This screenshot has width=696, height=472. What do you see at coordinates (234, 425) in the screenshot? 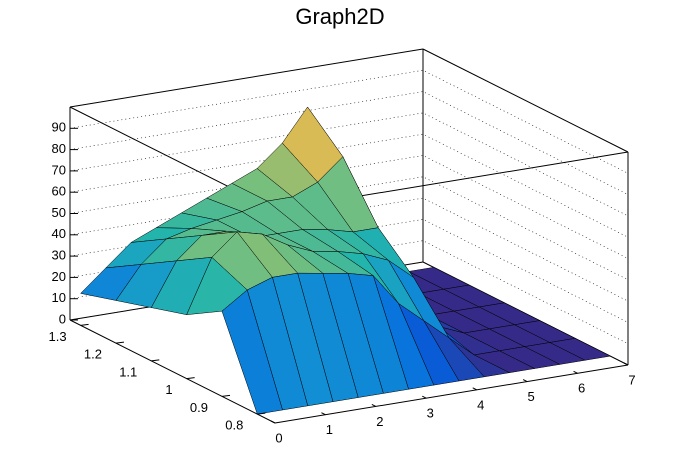
I see `y-tick-label: 0.8` at bounding box center [234, 425].